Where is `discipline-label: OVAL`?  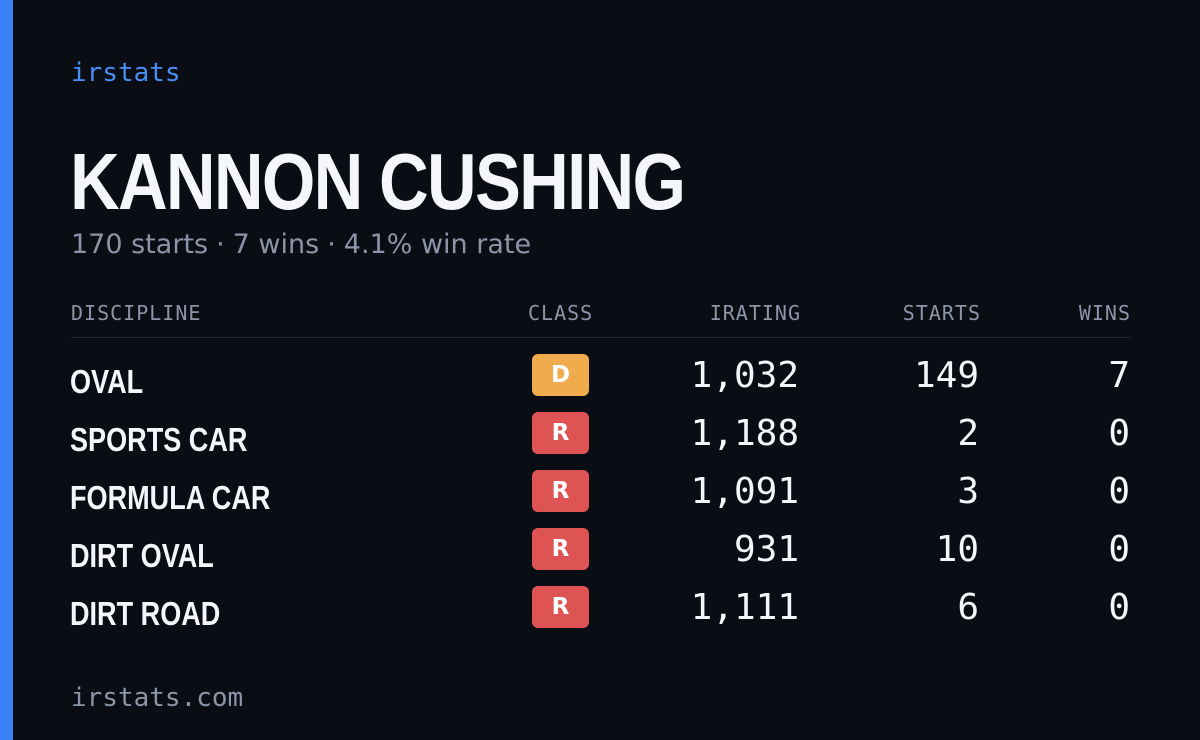
discipline-label: OVAL is located at coordinates (107, 381).